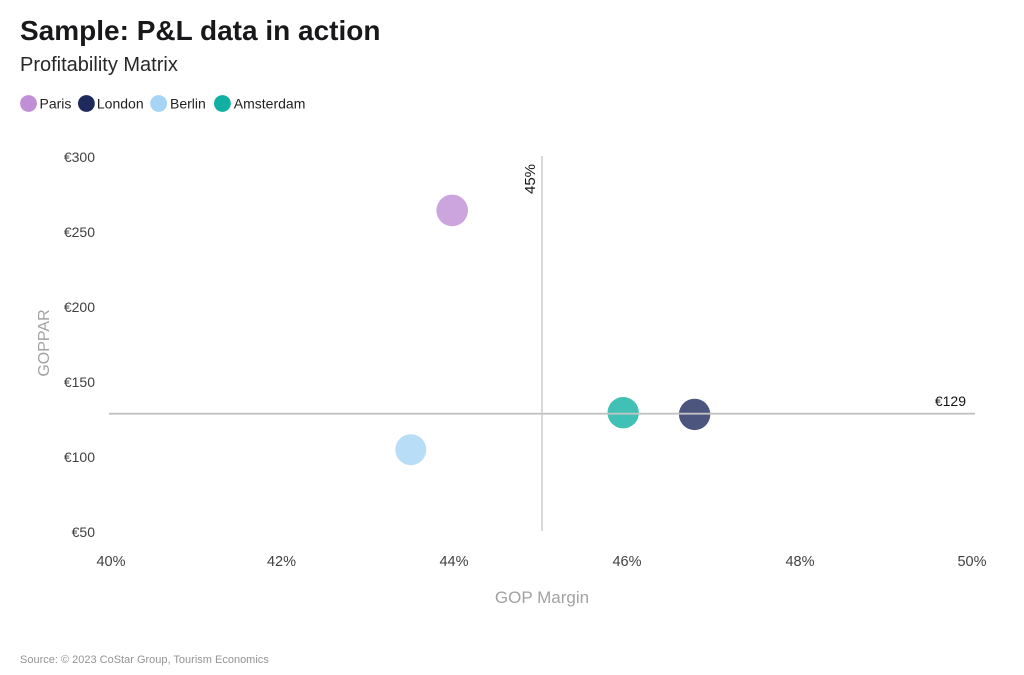  I want to click on svg-text: €150, so click(79, 382).